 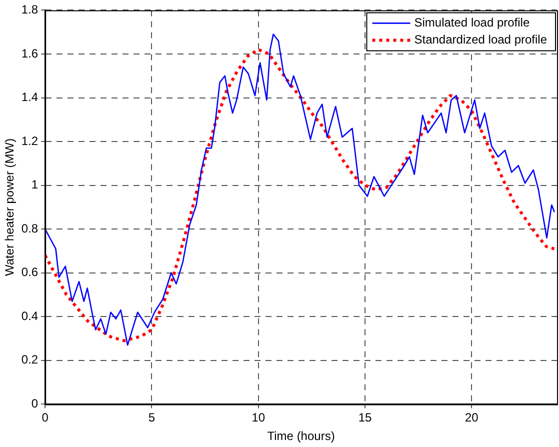 What do you see at coordinates (29, 315) in the screenshot?
I see `y-tick-label: 0.4` at bounding box center [29, 315].